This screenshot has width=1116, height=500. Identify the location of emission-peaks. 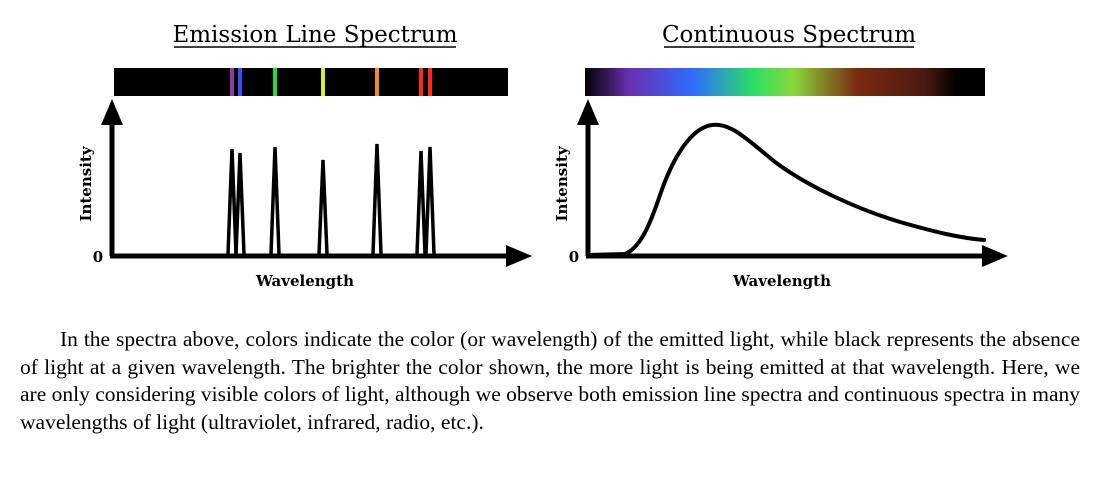
(331, 199).